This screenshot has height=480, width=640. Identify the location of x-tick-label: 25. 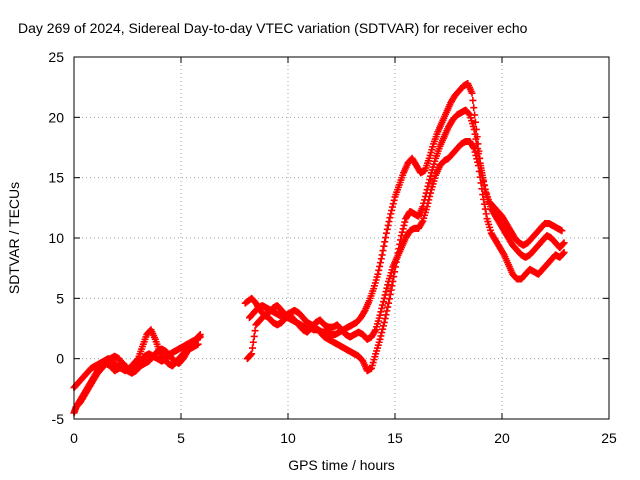
(609, 438).